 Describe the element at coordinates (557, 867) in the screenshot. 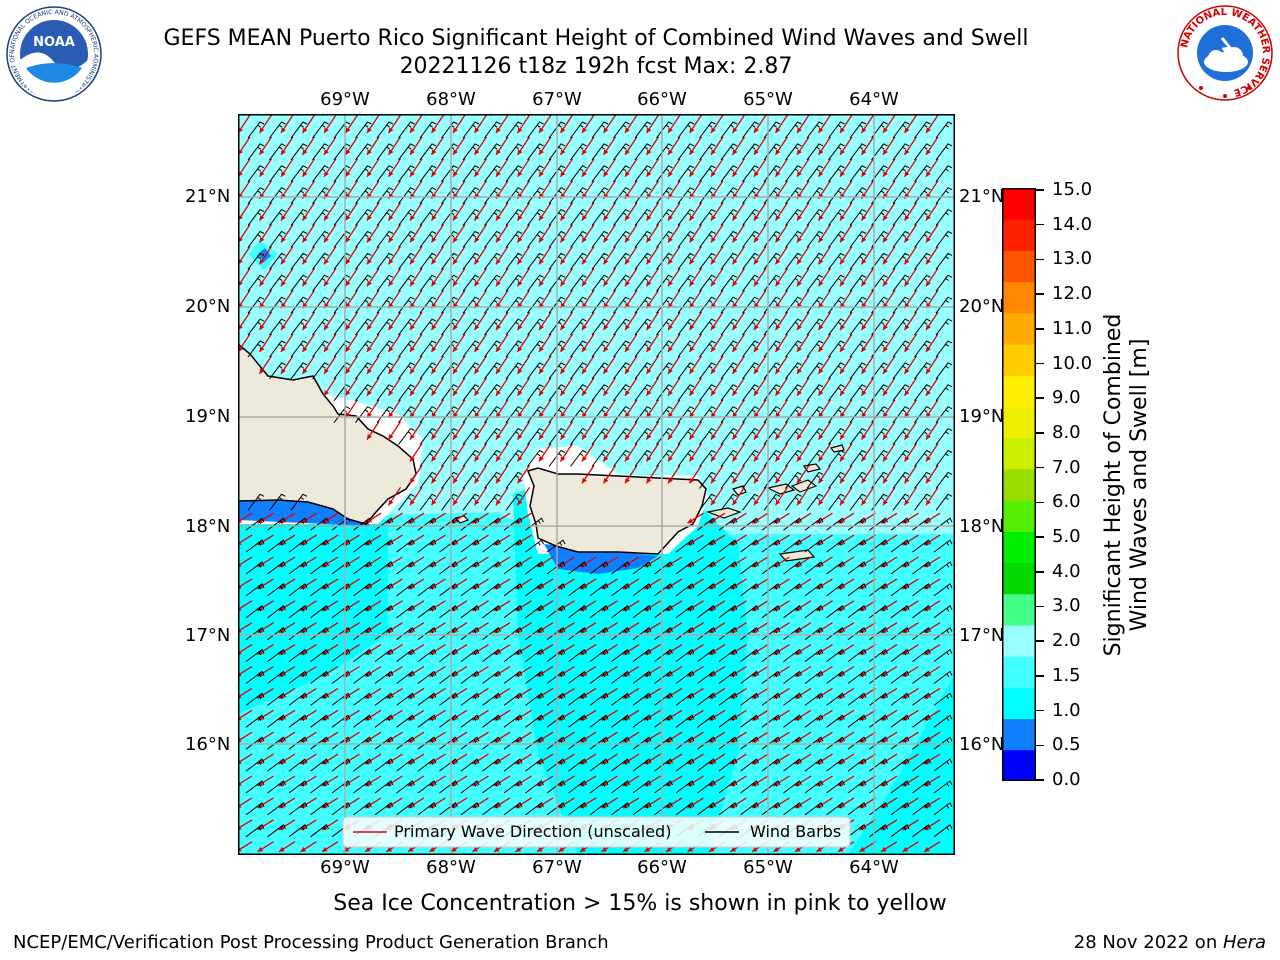

I see `lon-label: 67°W` at that location.